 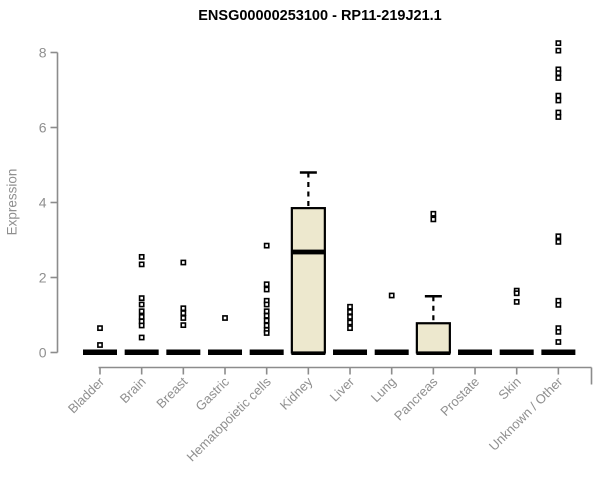 What do you see at coordinates (171, 392) in the screenshot?
I see `x-category-label: Breast` at bounding box center [171, 392].